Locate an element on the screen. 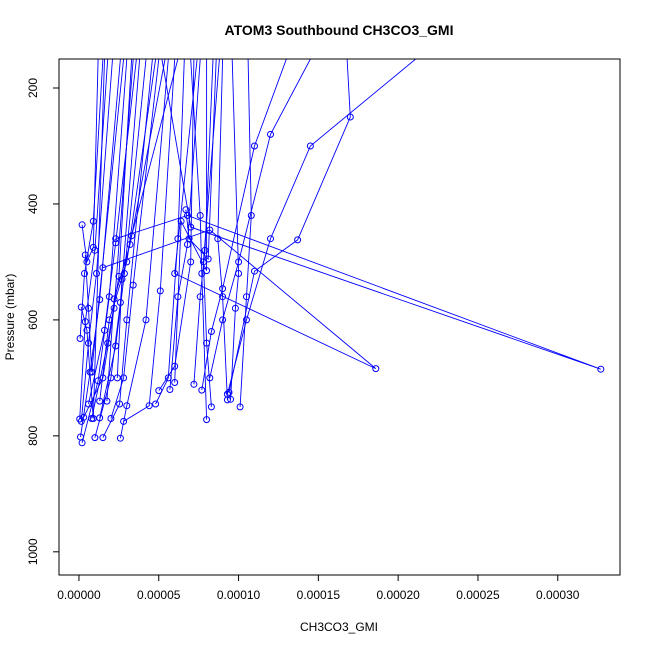  x-tick-label: 0.00030 is located at coordinates (558, 595).